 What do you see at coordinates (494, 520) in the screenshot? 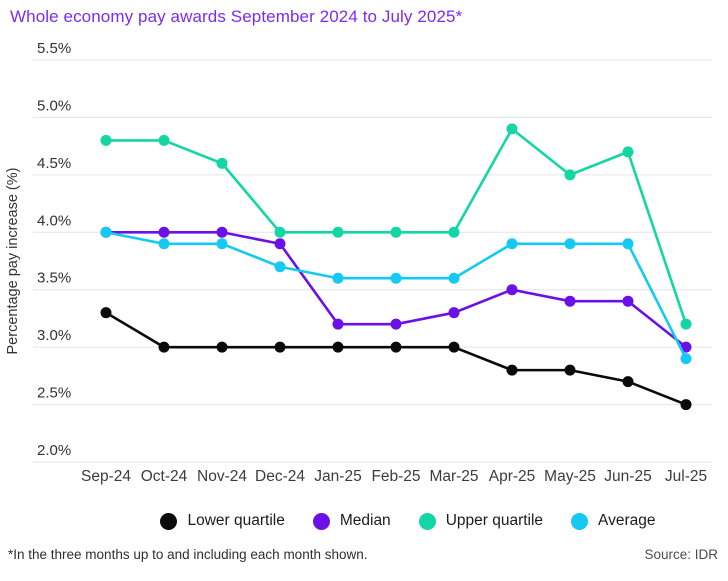
I see `legend-label-upper-quartile: Upper quartile` at bounding box center [494, 520].